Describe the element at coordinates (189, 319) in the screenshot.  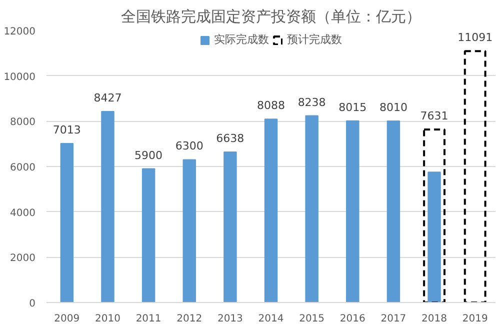
I see `x-tick-label: 2012` at that location.